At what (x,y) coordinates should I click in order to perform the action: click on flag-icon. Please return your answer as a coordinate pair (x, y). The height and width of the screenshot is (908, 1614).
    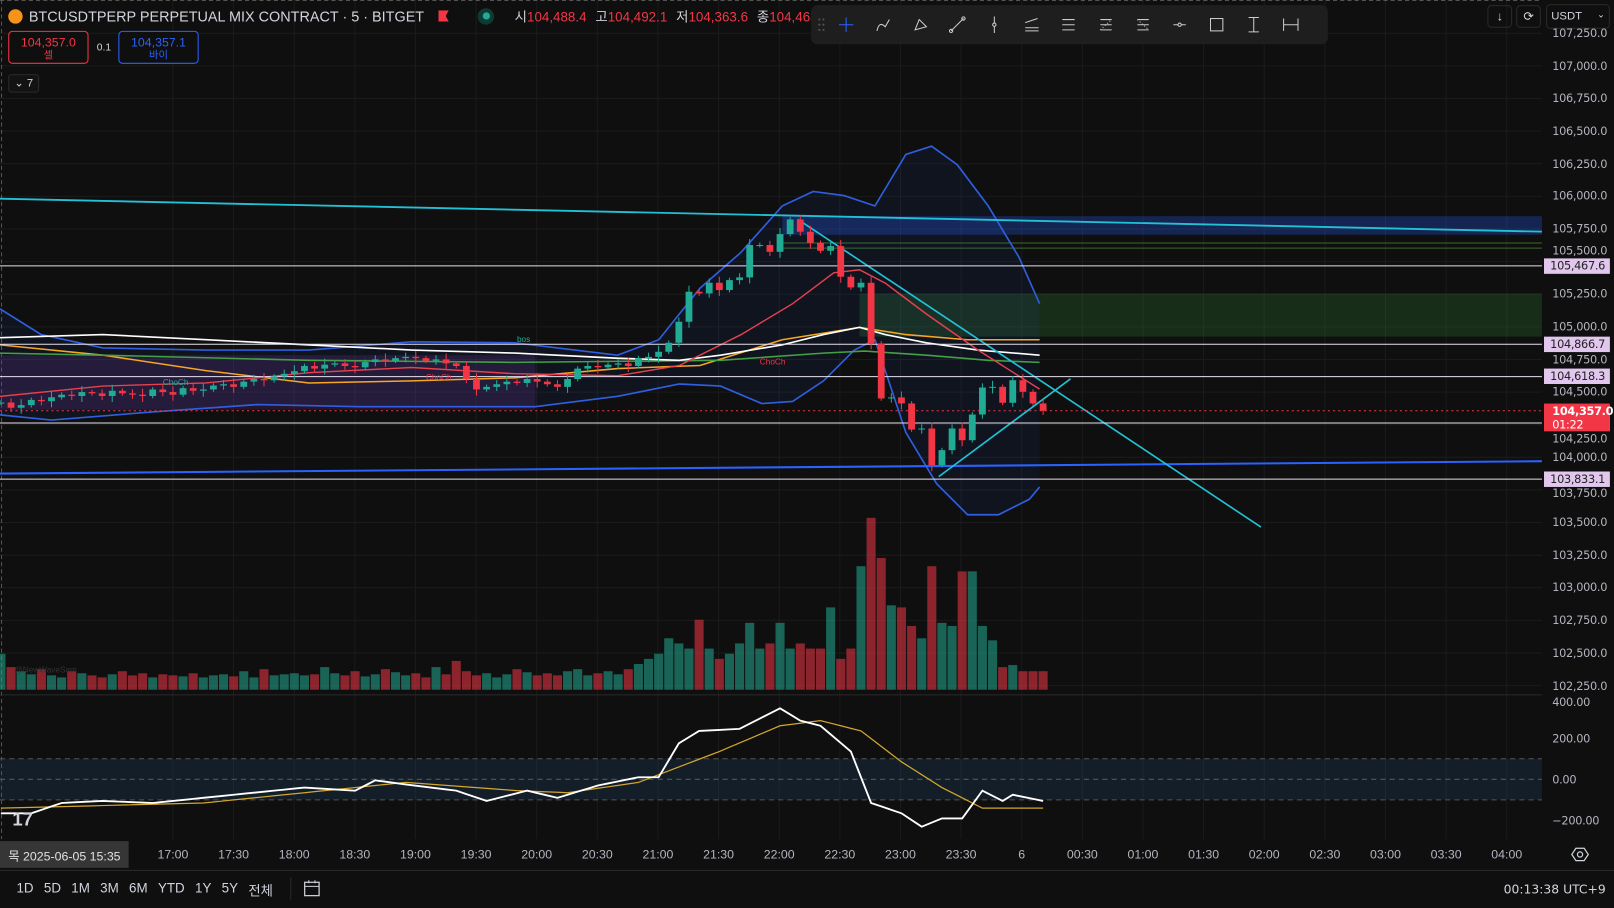
    Looking at the image, I should click on (443, 16).